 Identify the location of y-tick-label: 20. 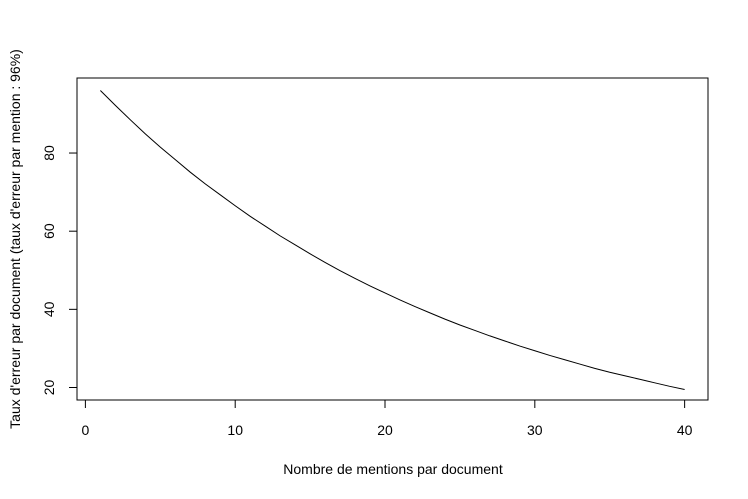
(49, 387).